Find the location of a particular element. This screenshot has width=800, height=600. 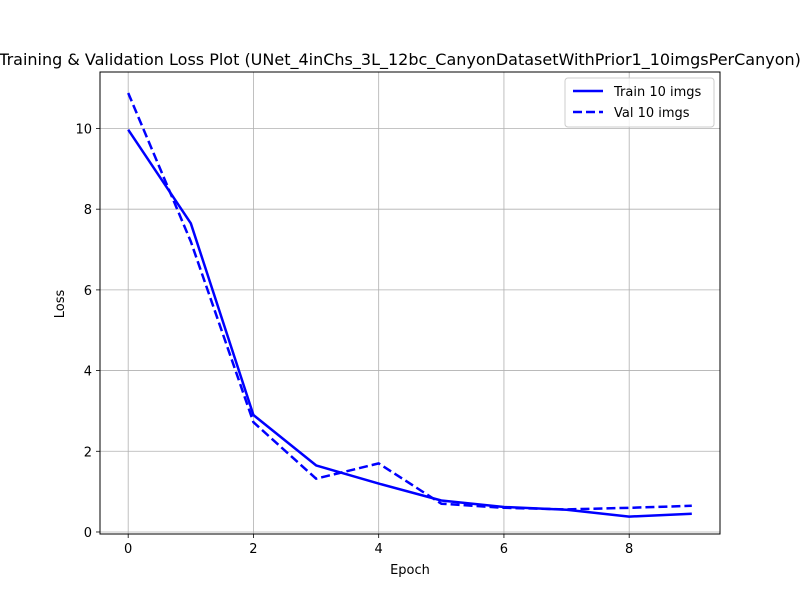

legend: Train 10 imgs Val 10 imgs is located at coordinates (639, 102).